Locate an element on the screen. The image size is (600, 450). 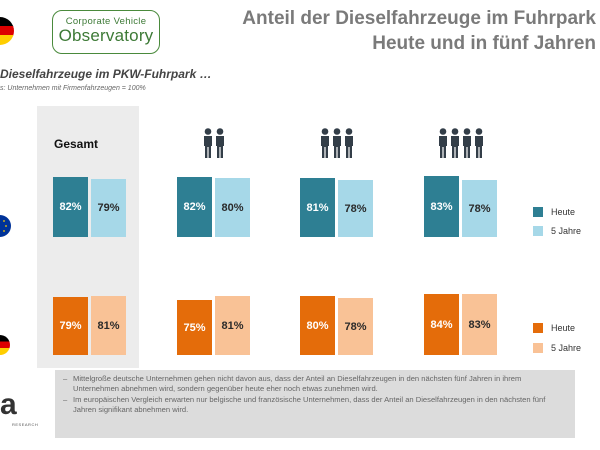
legend-germany-today-swatch is located at coordinates (538, 328).